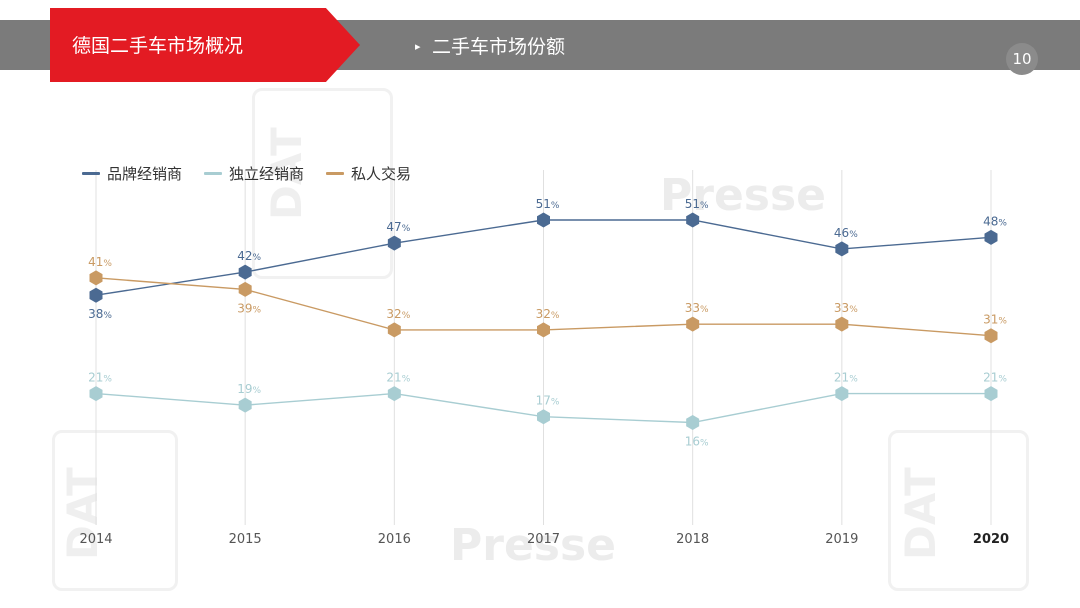 This screenshot has height=608, width=1080. Describe the element at coordinates (245, 539) in the screenshot. I see `x-tick-label-2015: 2015` at that location.